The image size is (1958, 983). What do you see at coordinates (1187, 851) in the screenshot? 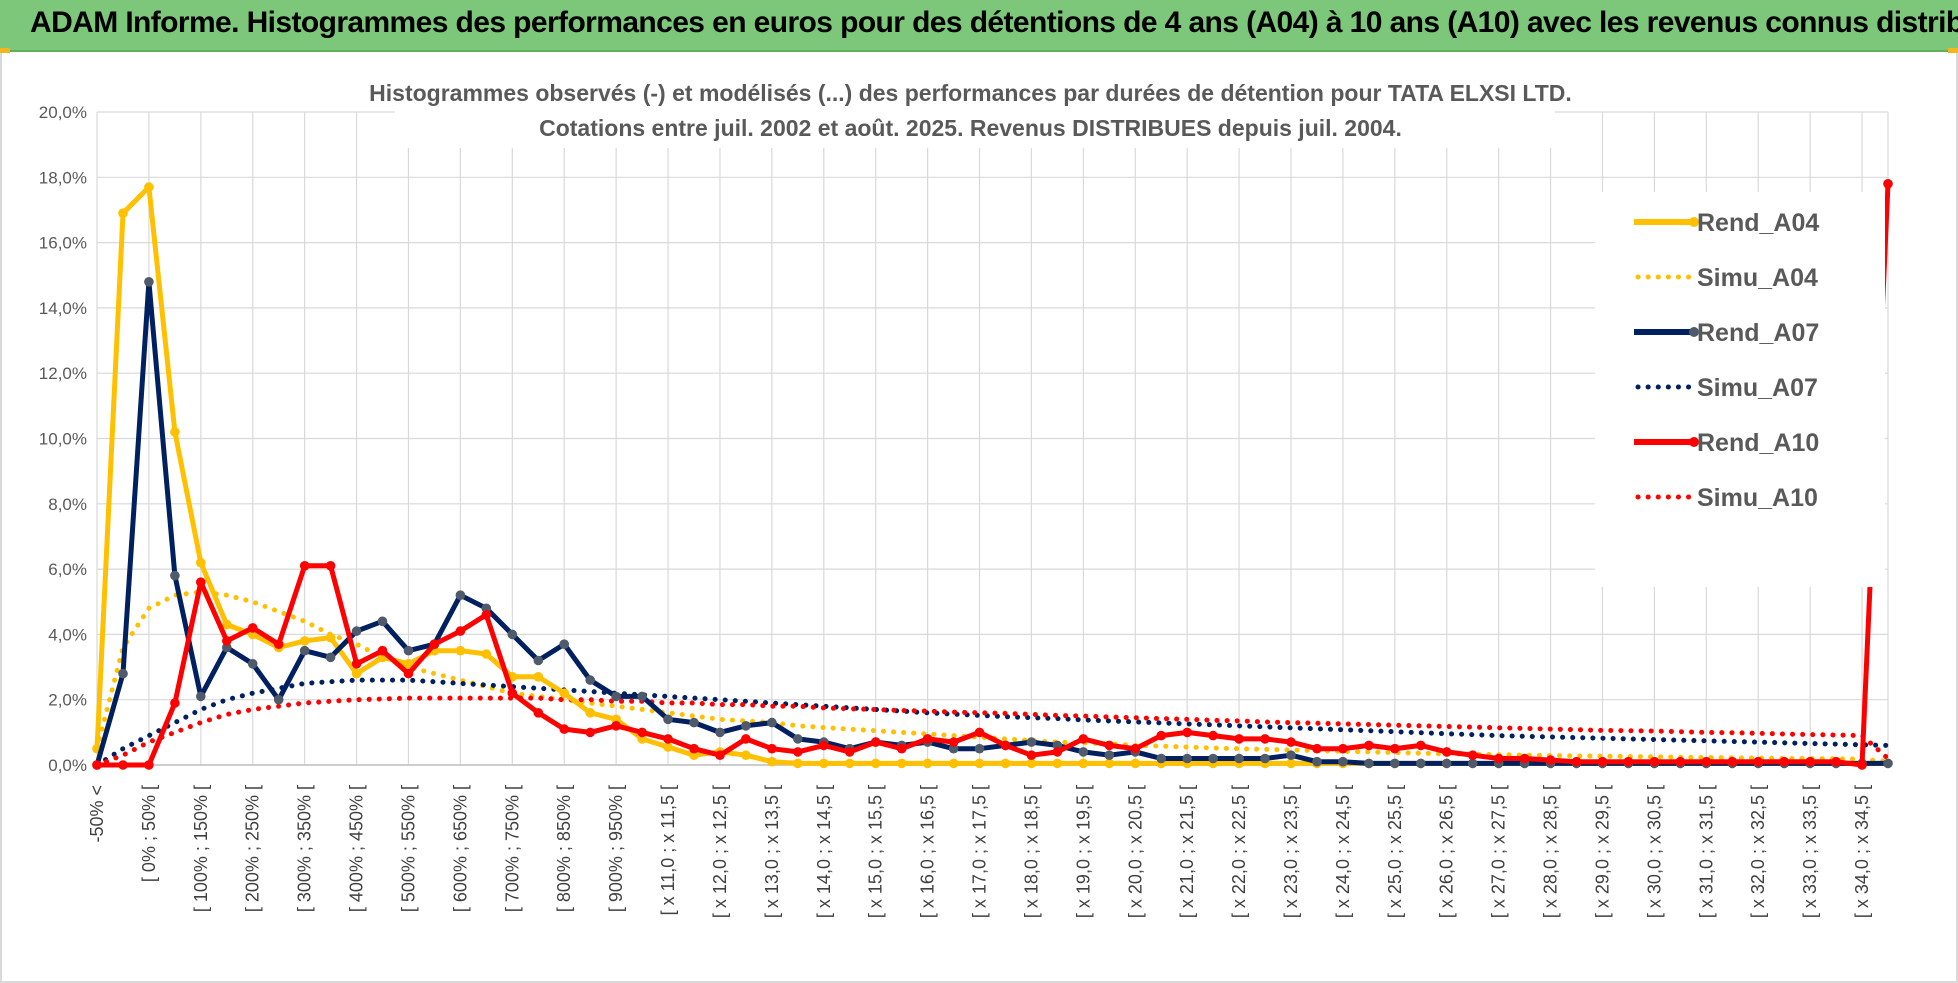
I see `x-tick-label: [ x 21,0 ; x 21,5 [` at bounding box center [1187, 851].